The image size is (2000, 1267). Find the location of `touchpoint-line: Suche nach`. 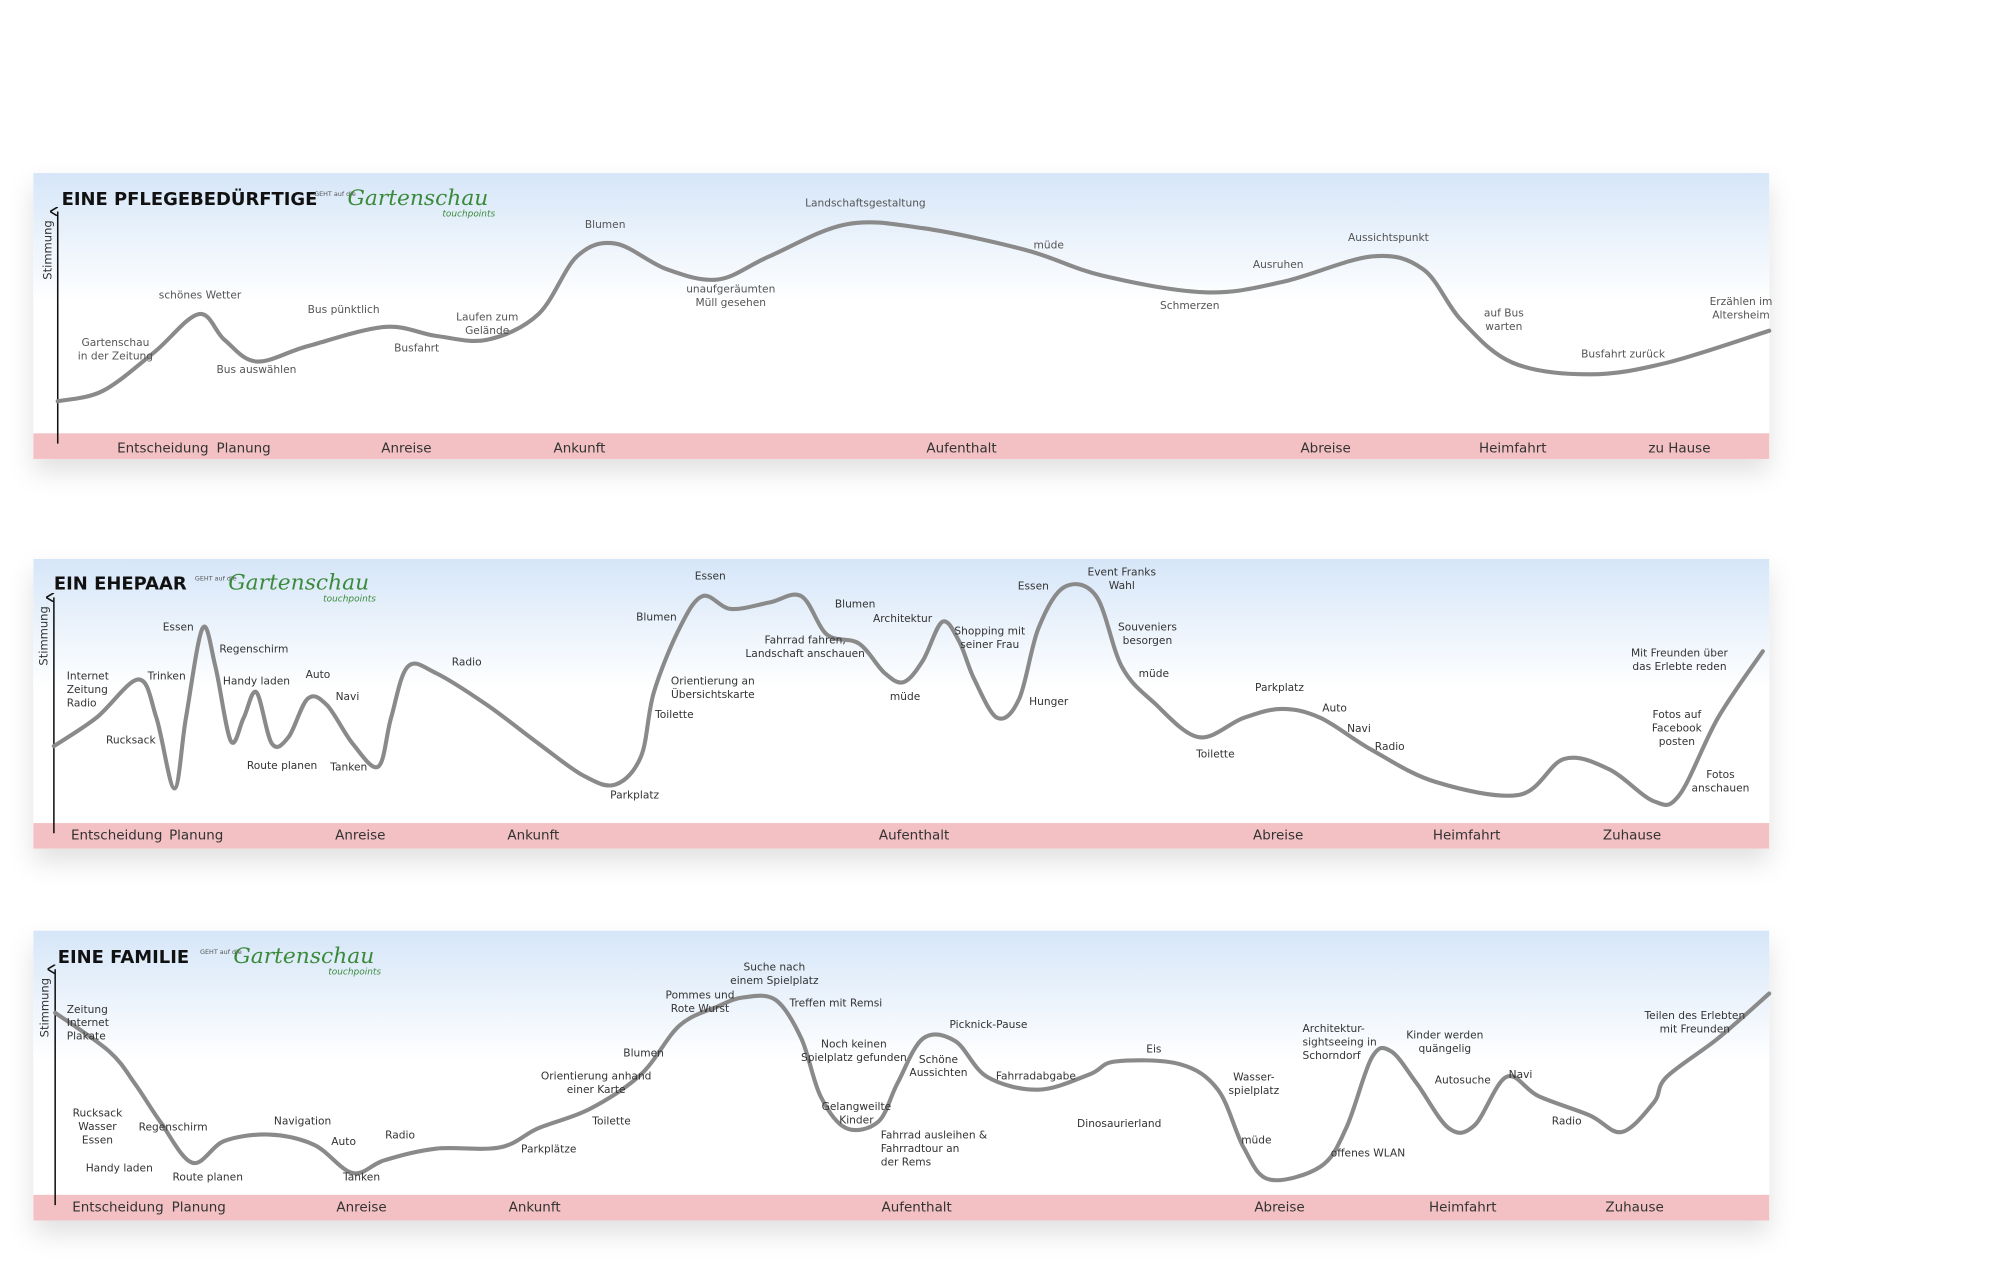

touchpoint-line: Suche nach is located at coordinates (774, 966).